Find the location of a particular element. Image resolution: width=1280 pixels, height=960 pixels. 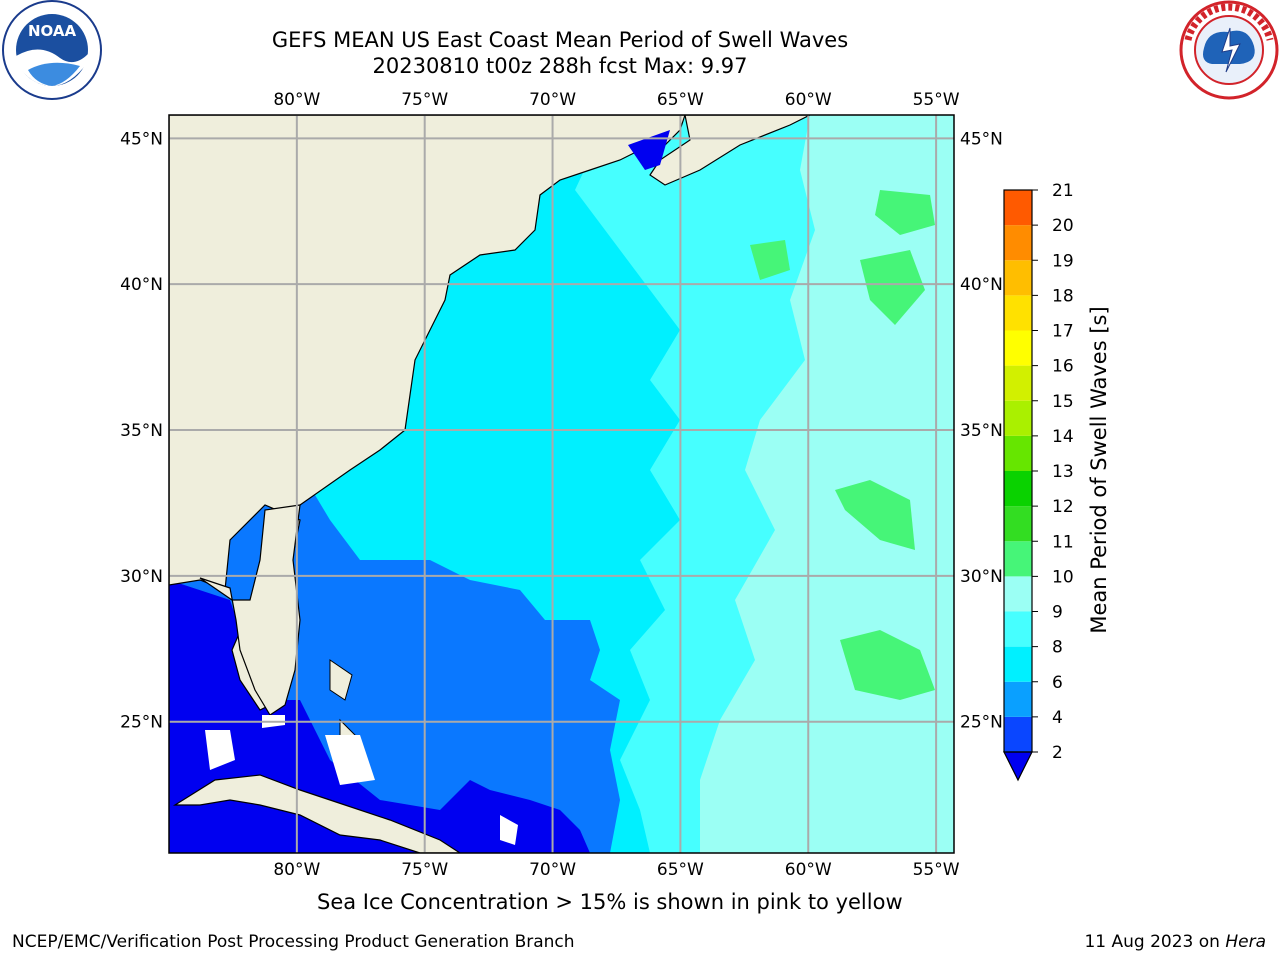

colorbar-tick-label: 12 is located at coordinates (1063, 507).